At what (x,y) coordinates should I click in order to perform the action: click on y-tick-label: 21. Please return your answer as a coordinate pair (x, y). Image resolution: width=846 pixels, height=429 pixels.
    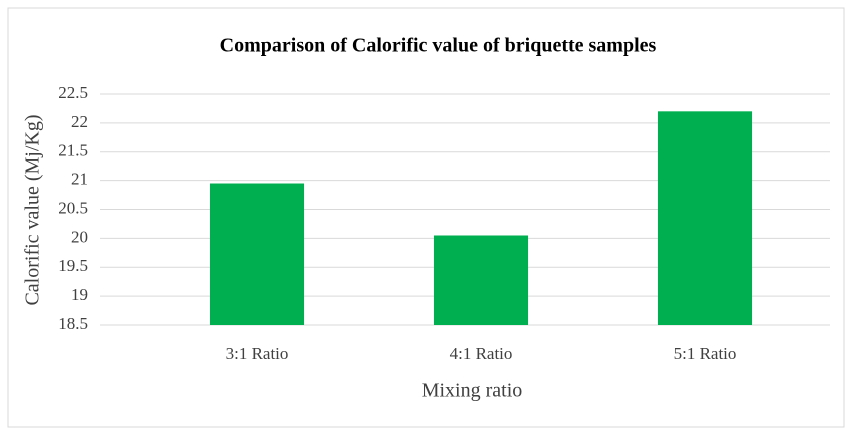
    Looking at the image, I should click on (79, 179).